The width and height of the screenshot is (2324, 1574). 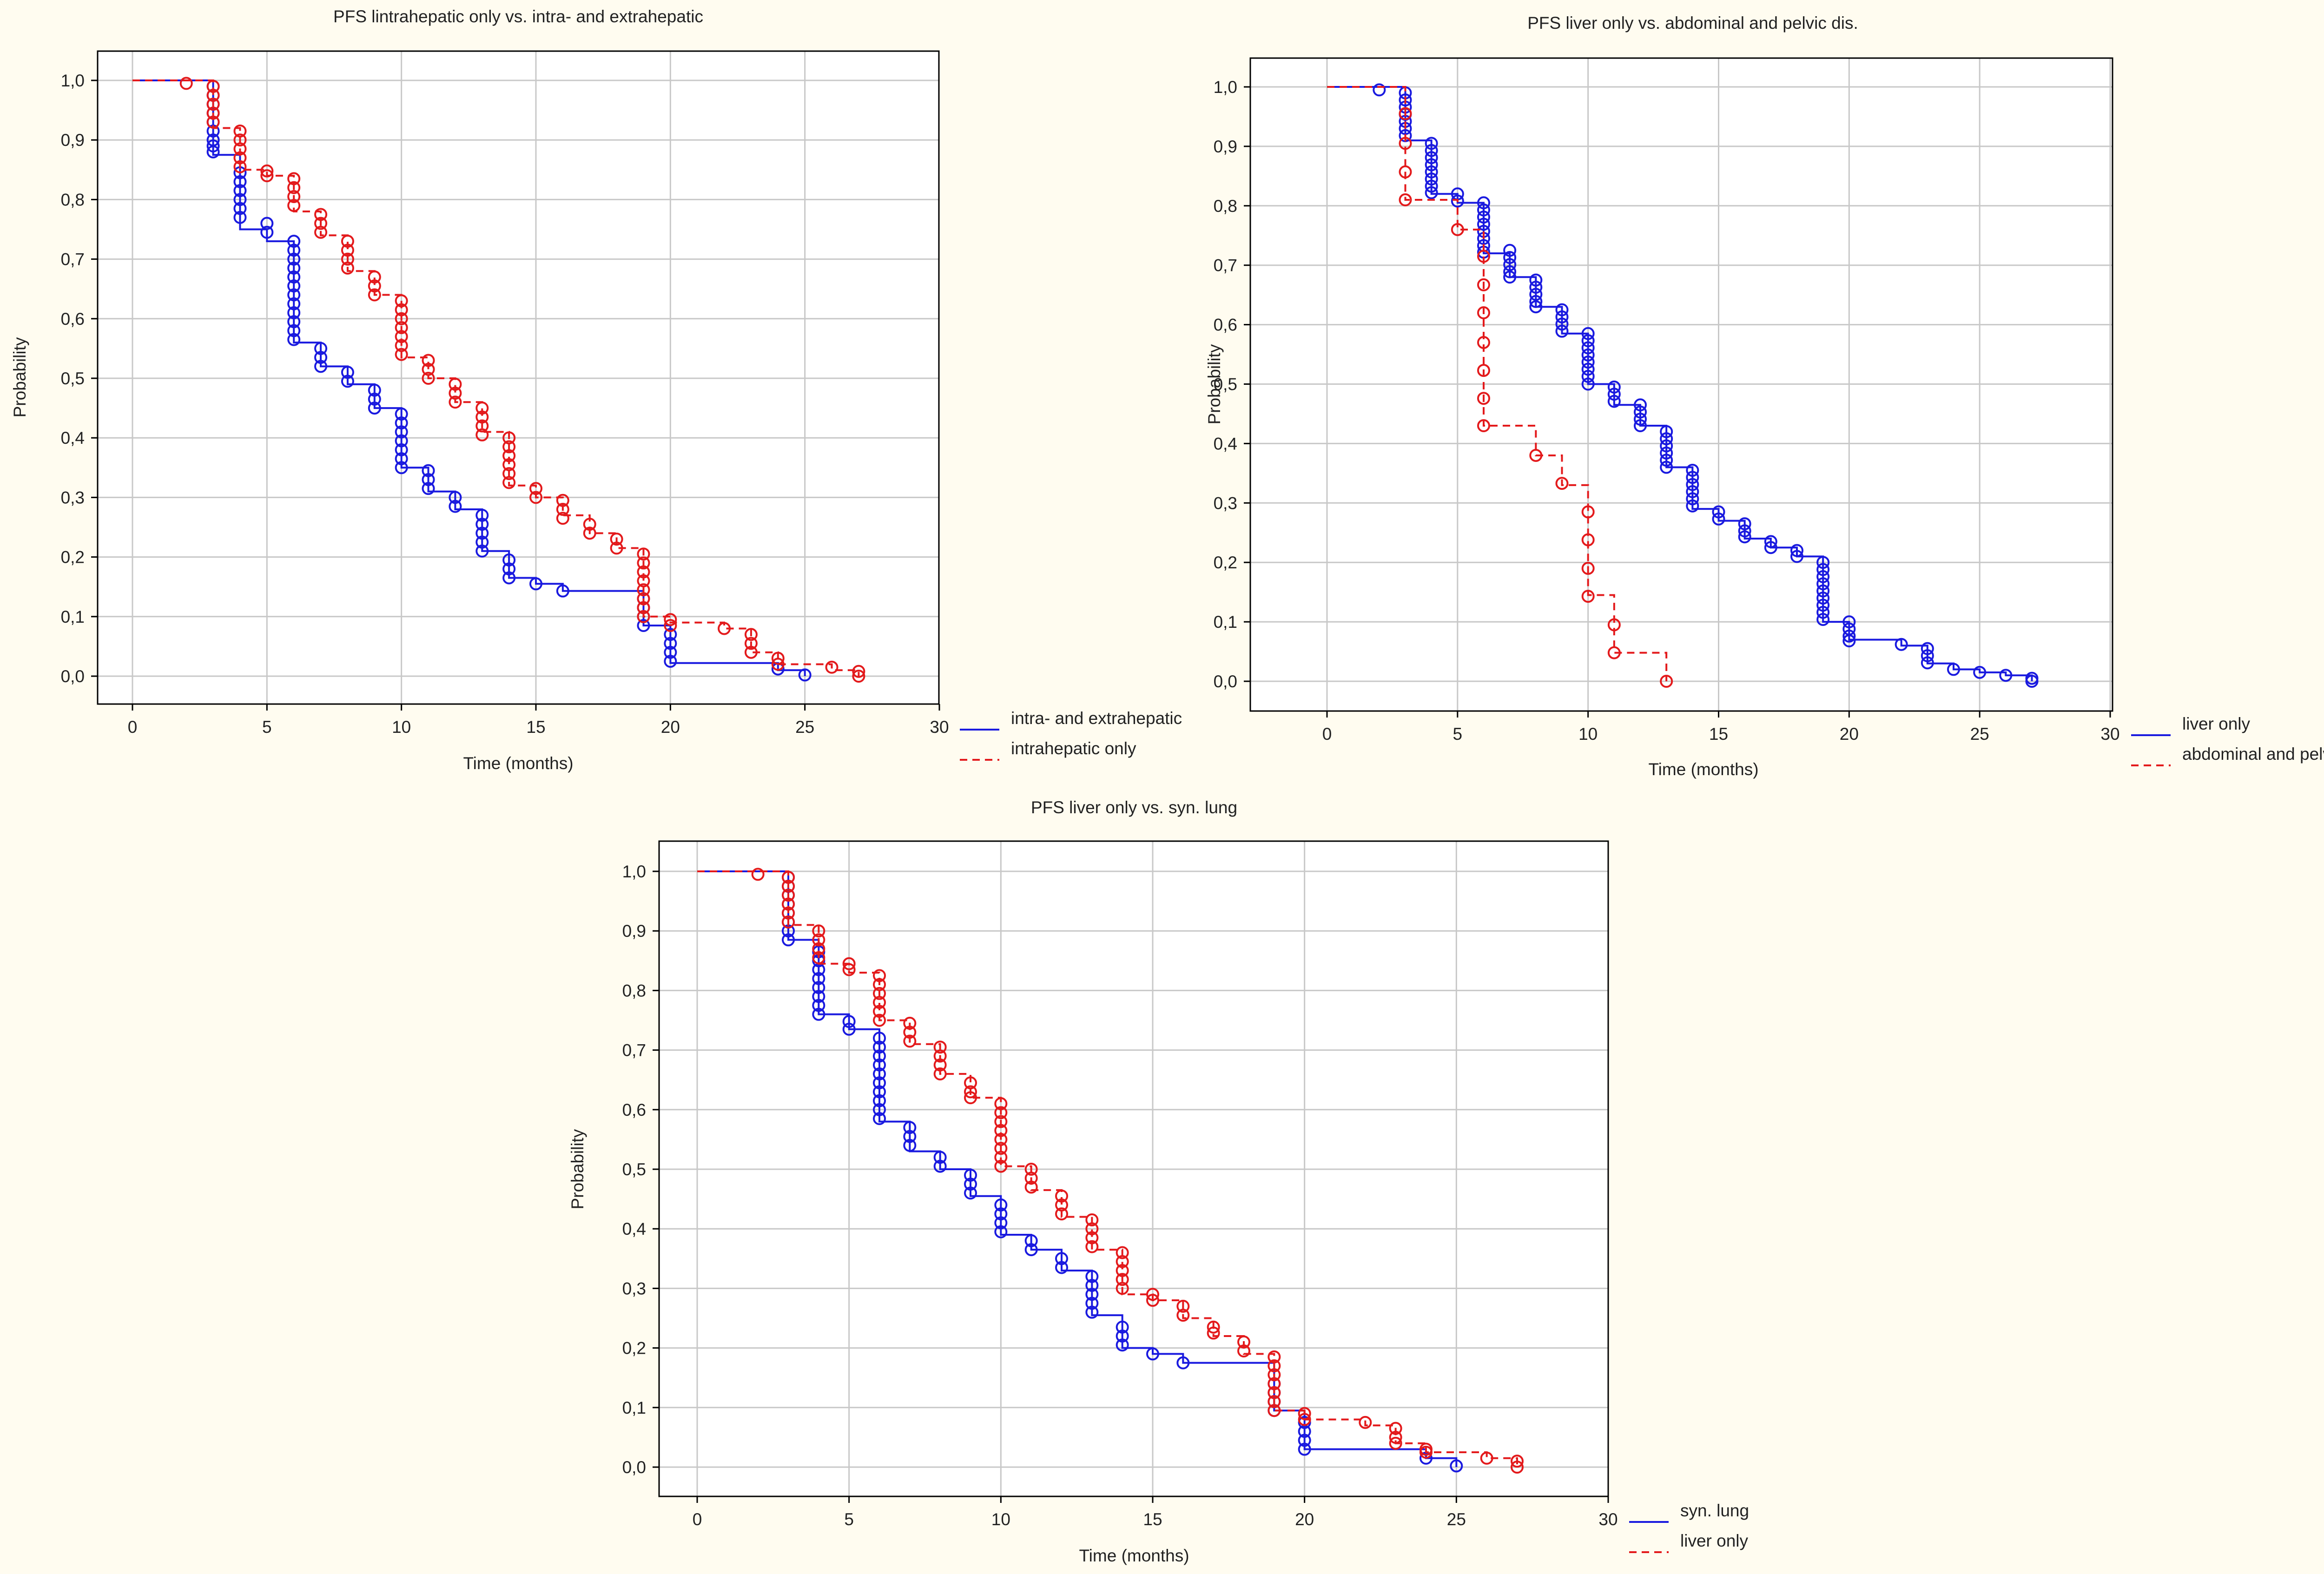 I want to click on y-axis-label: Probability, so click(x=19, y=377).